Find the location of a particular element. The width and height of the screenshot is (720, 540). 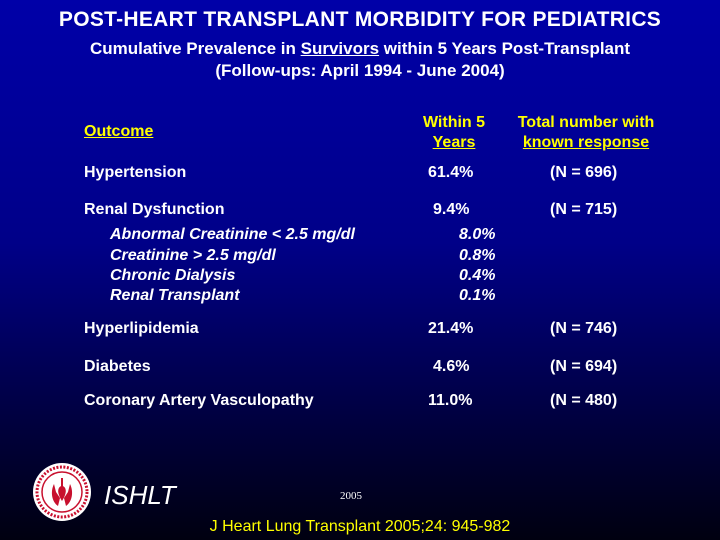

ishlt-seal-icon is located at coordinates (62, 492).